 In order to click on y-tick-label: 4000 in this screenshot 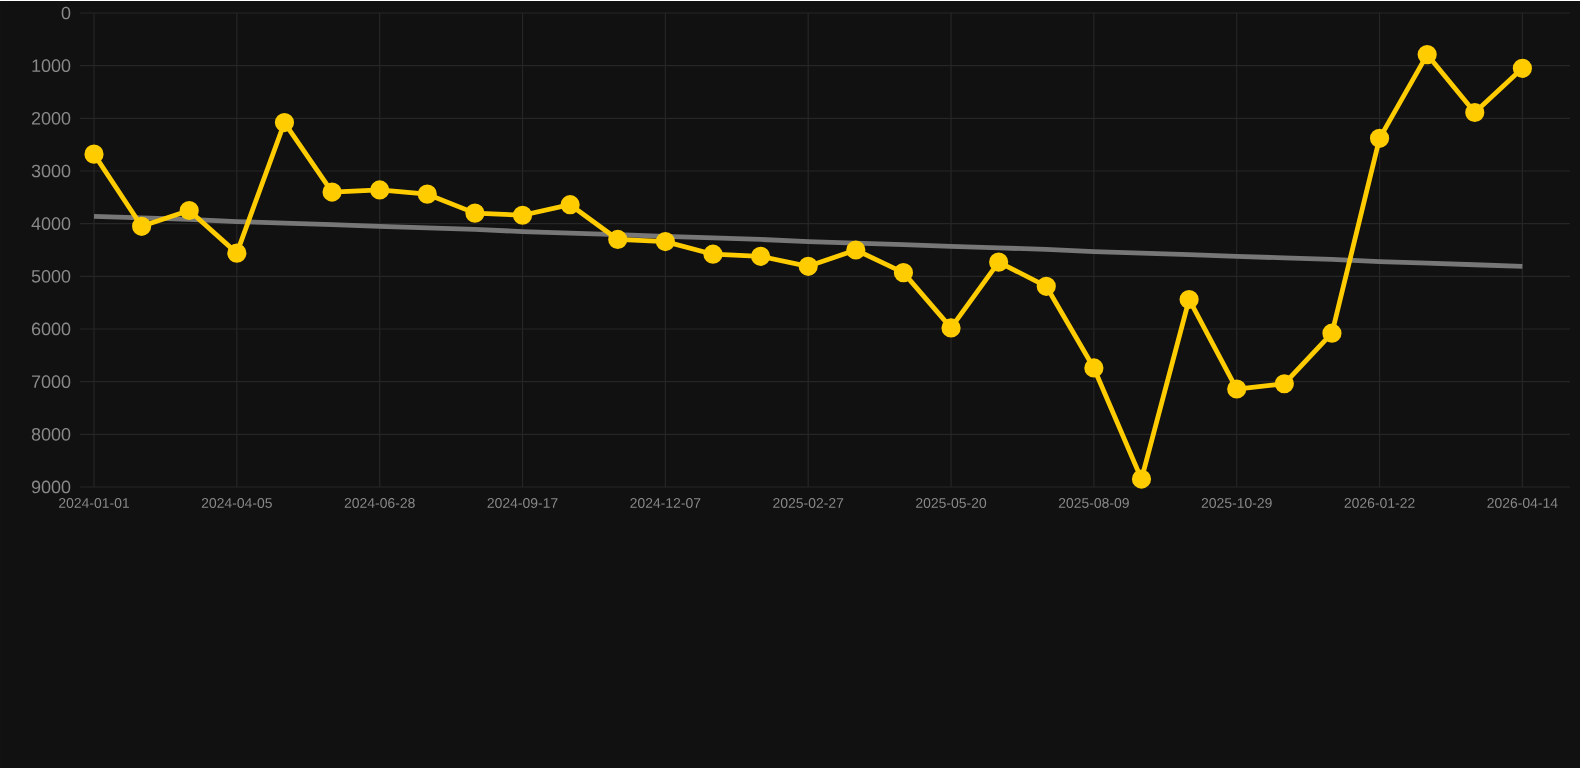, I will do `click(51, 223)`.